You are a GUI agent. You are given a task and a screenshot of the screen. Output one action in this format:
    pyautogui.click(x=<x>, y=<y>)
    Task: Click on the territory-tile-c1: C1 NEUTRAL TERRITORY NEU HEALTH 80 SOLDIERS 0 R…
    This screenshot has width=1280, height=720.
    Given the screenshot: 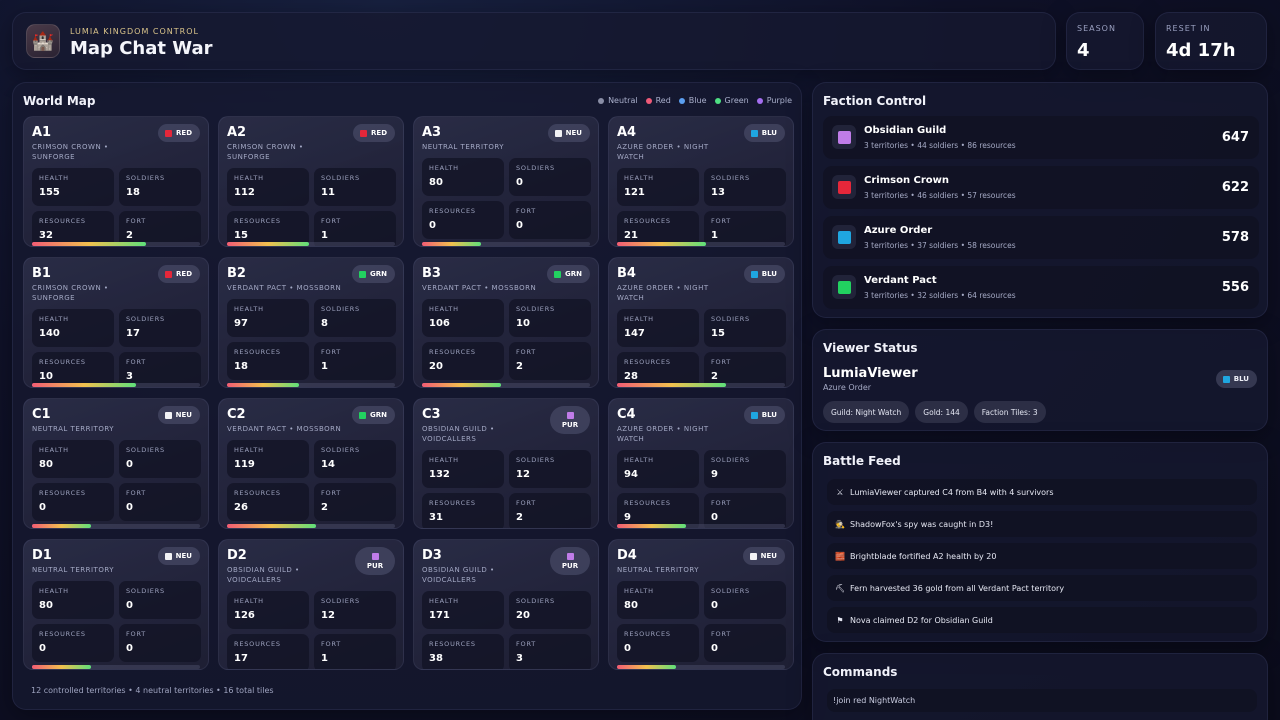 What is the action you would take?
    pyautogui.click(x=116, y=463)
    